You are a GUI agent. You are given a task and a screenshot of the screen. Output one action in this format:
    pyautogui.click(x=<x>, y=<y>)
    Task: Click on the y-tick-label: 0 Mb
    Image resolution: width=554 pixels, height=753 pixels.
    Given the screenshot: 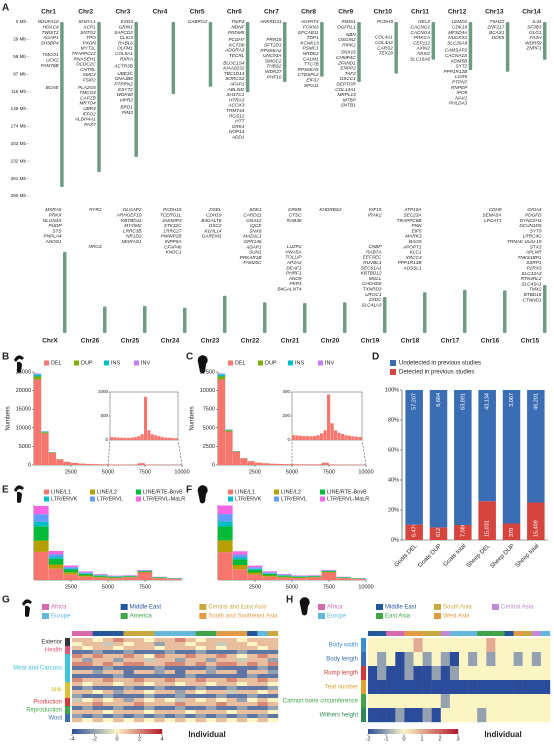 What is the action you would take?
    pyautogui.click(x=21, y=21)
    